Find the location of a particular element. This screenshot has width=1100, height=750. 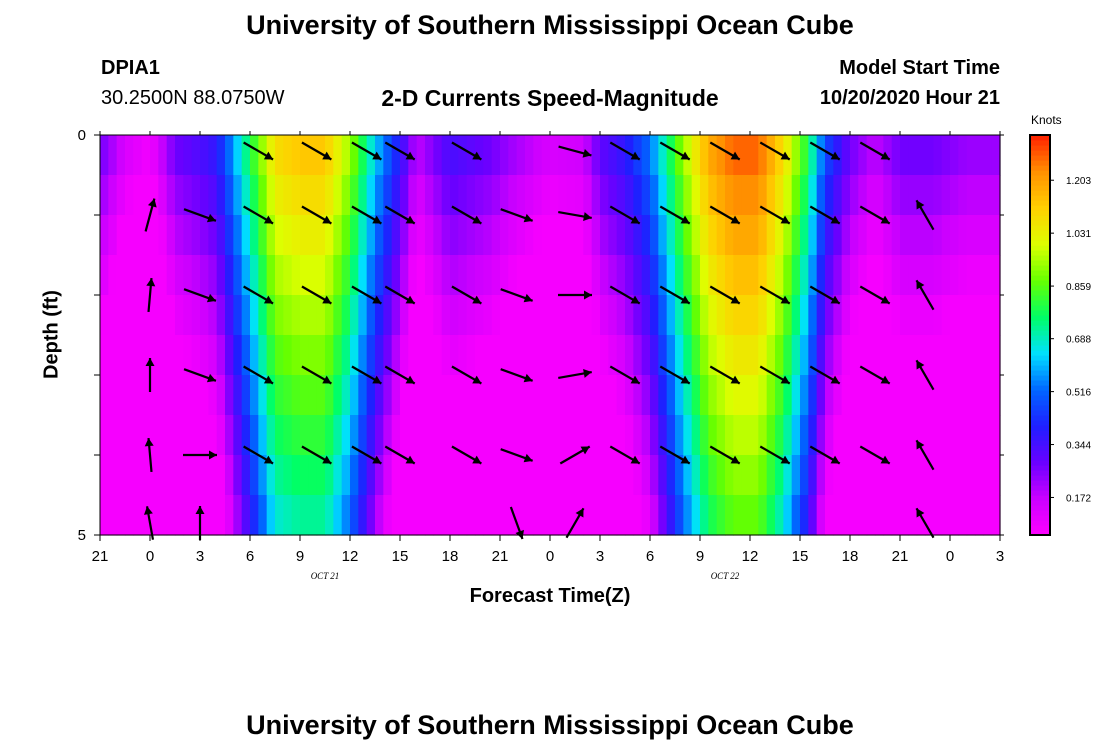

colorbar-tick-label: 1.031 is located at coordinates (1078, 234).